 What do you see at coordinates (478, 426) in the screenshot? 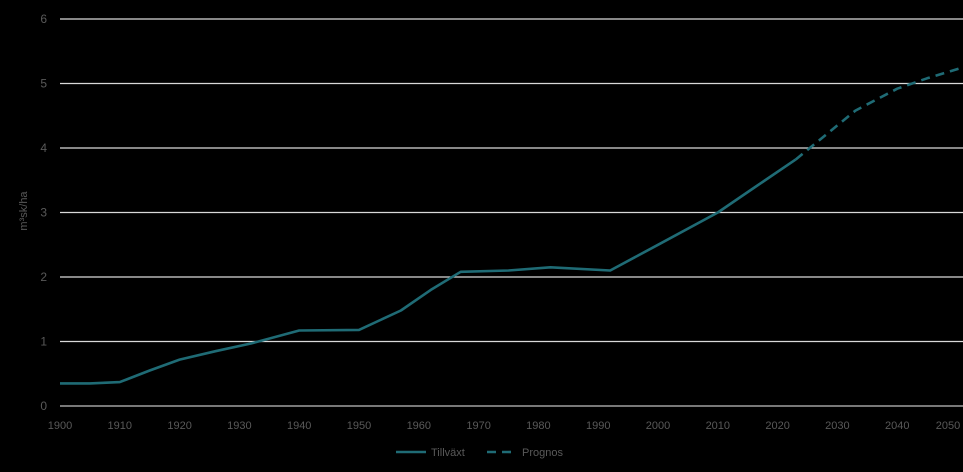
I see `x-tick-label: 1970` at bounding box center [478, 426].